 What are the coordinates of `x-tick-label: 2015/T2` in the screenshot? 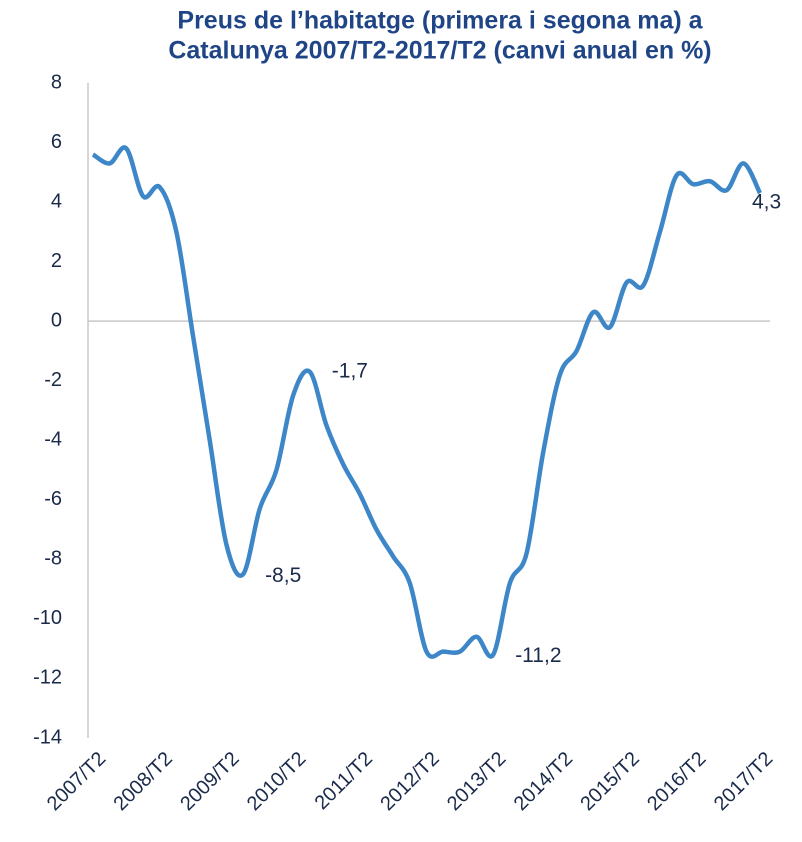 It's located at (609, 781).